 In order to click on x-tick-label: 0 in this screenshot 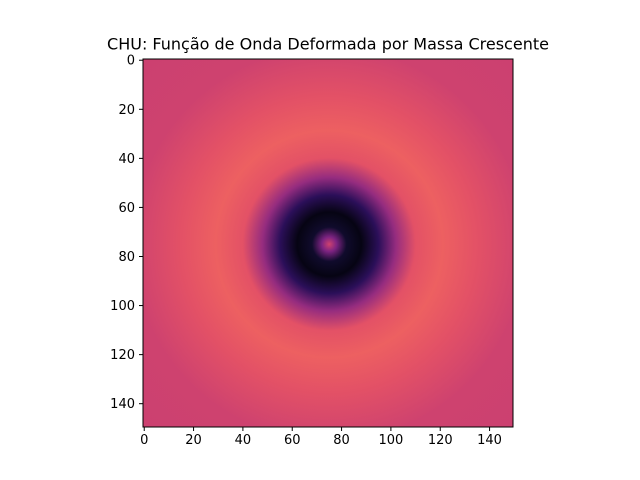, I will do `click(144, 440)`.